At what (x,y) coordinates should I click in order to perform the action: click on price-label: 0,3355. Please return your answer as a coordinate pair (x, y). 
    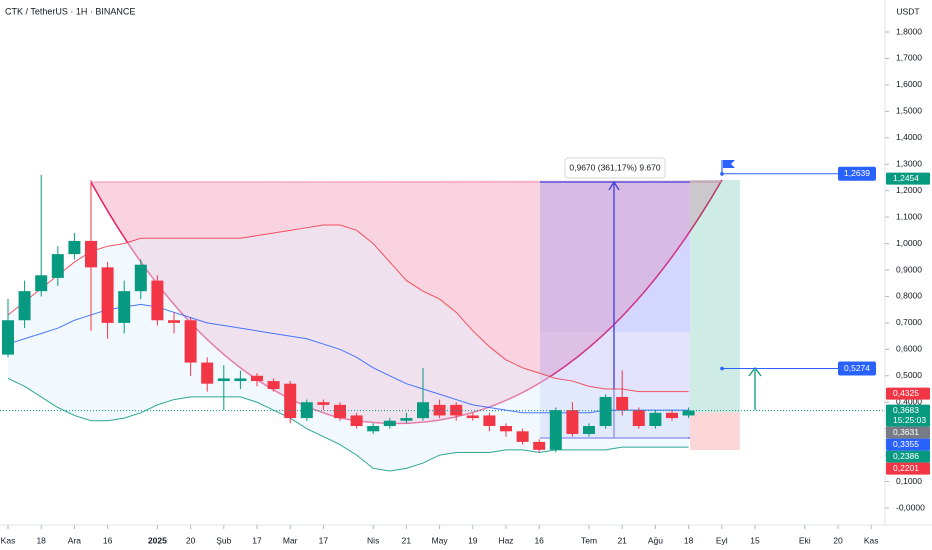
    Looking at the image, I should click on (906, 444).